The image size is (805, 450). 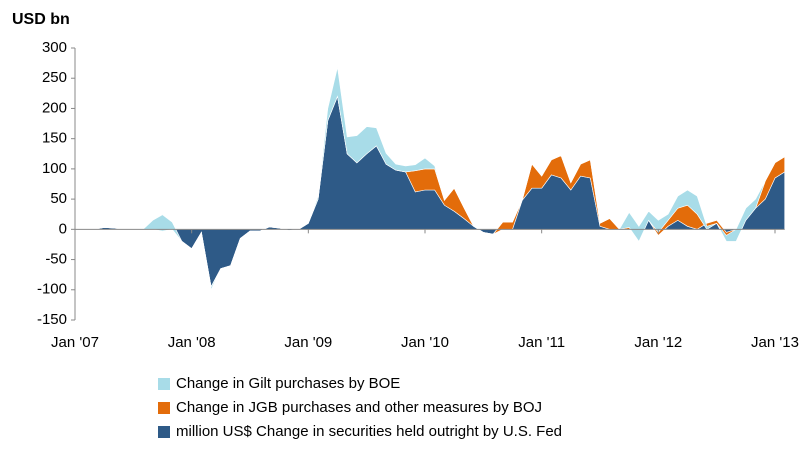 What do you see at coordinates (41, 19) in the screenshot?
I see `chart-title: USD bn` at bounding box center [41, 19].